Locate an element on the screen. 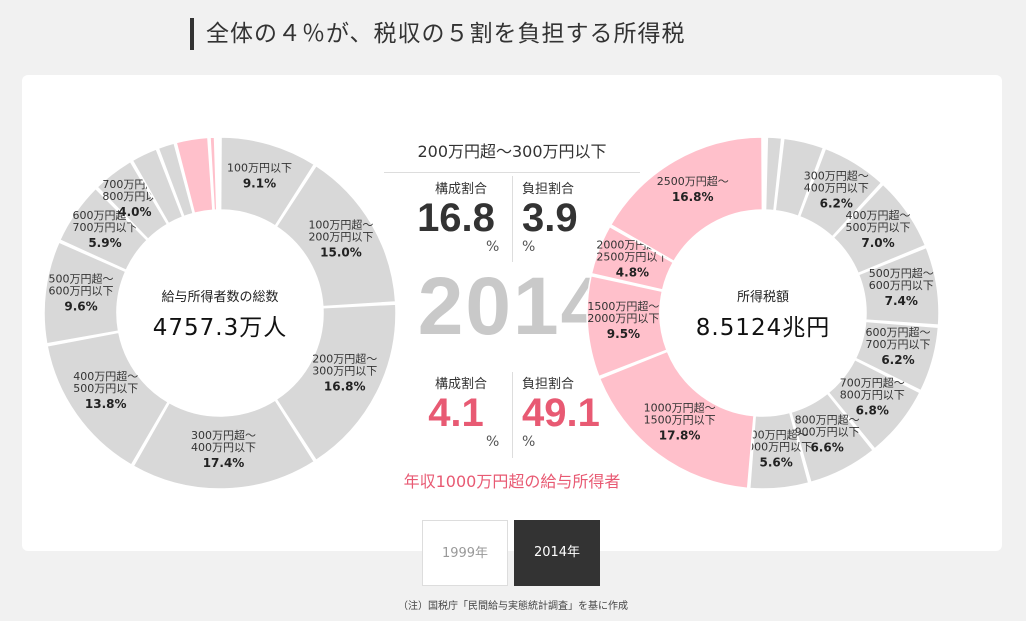 The image size is (1026, 621). segment-label: 200万円超〜 is located at coordinates (344, 359).